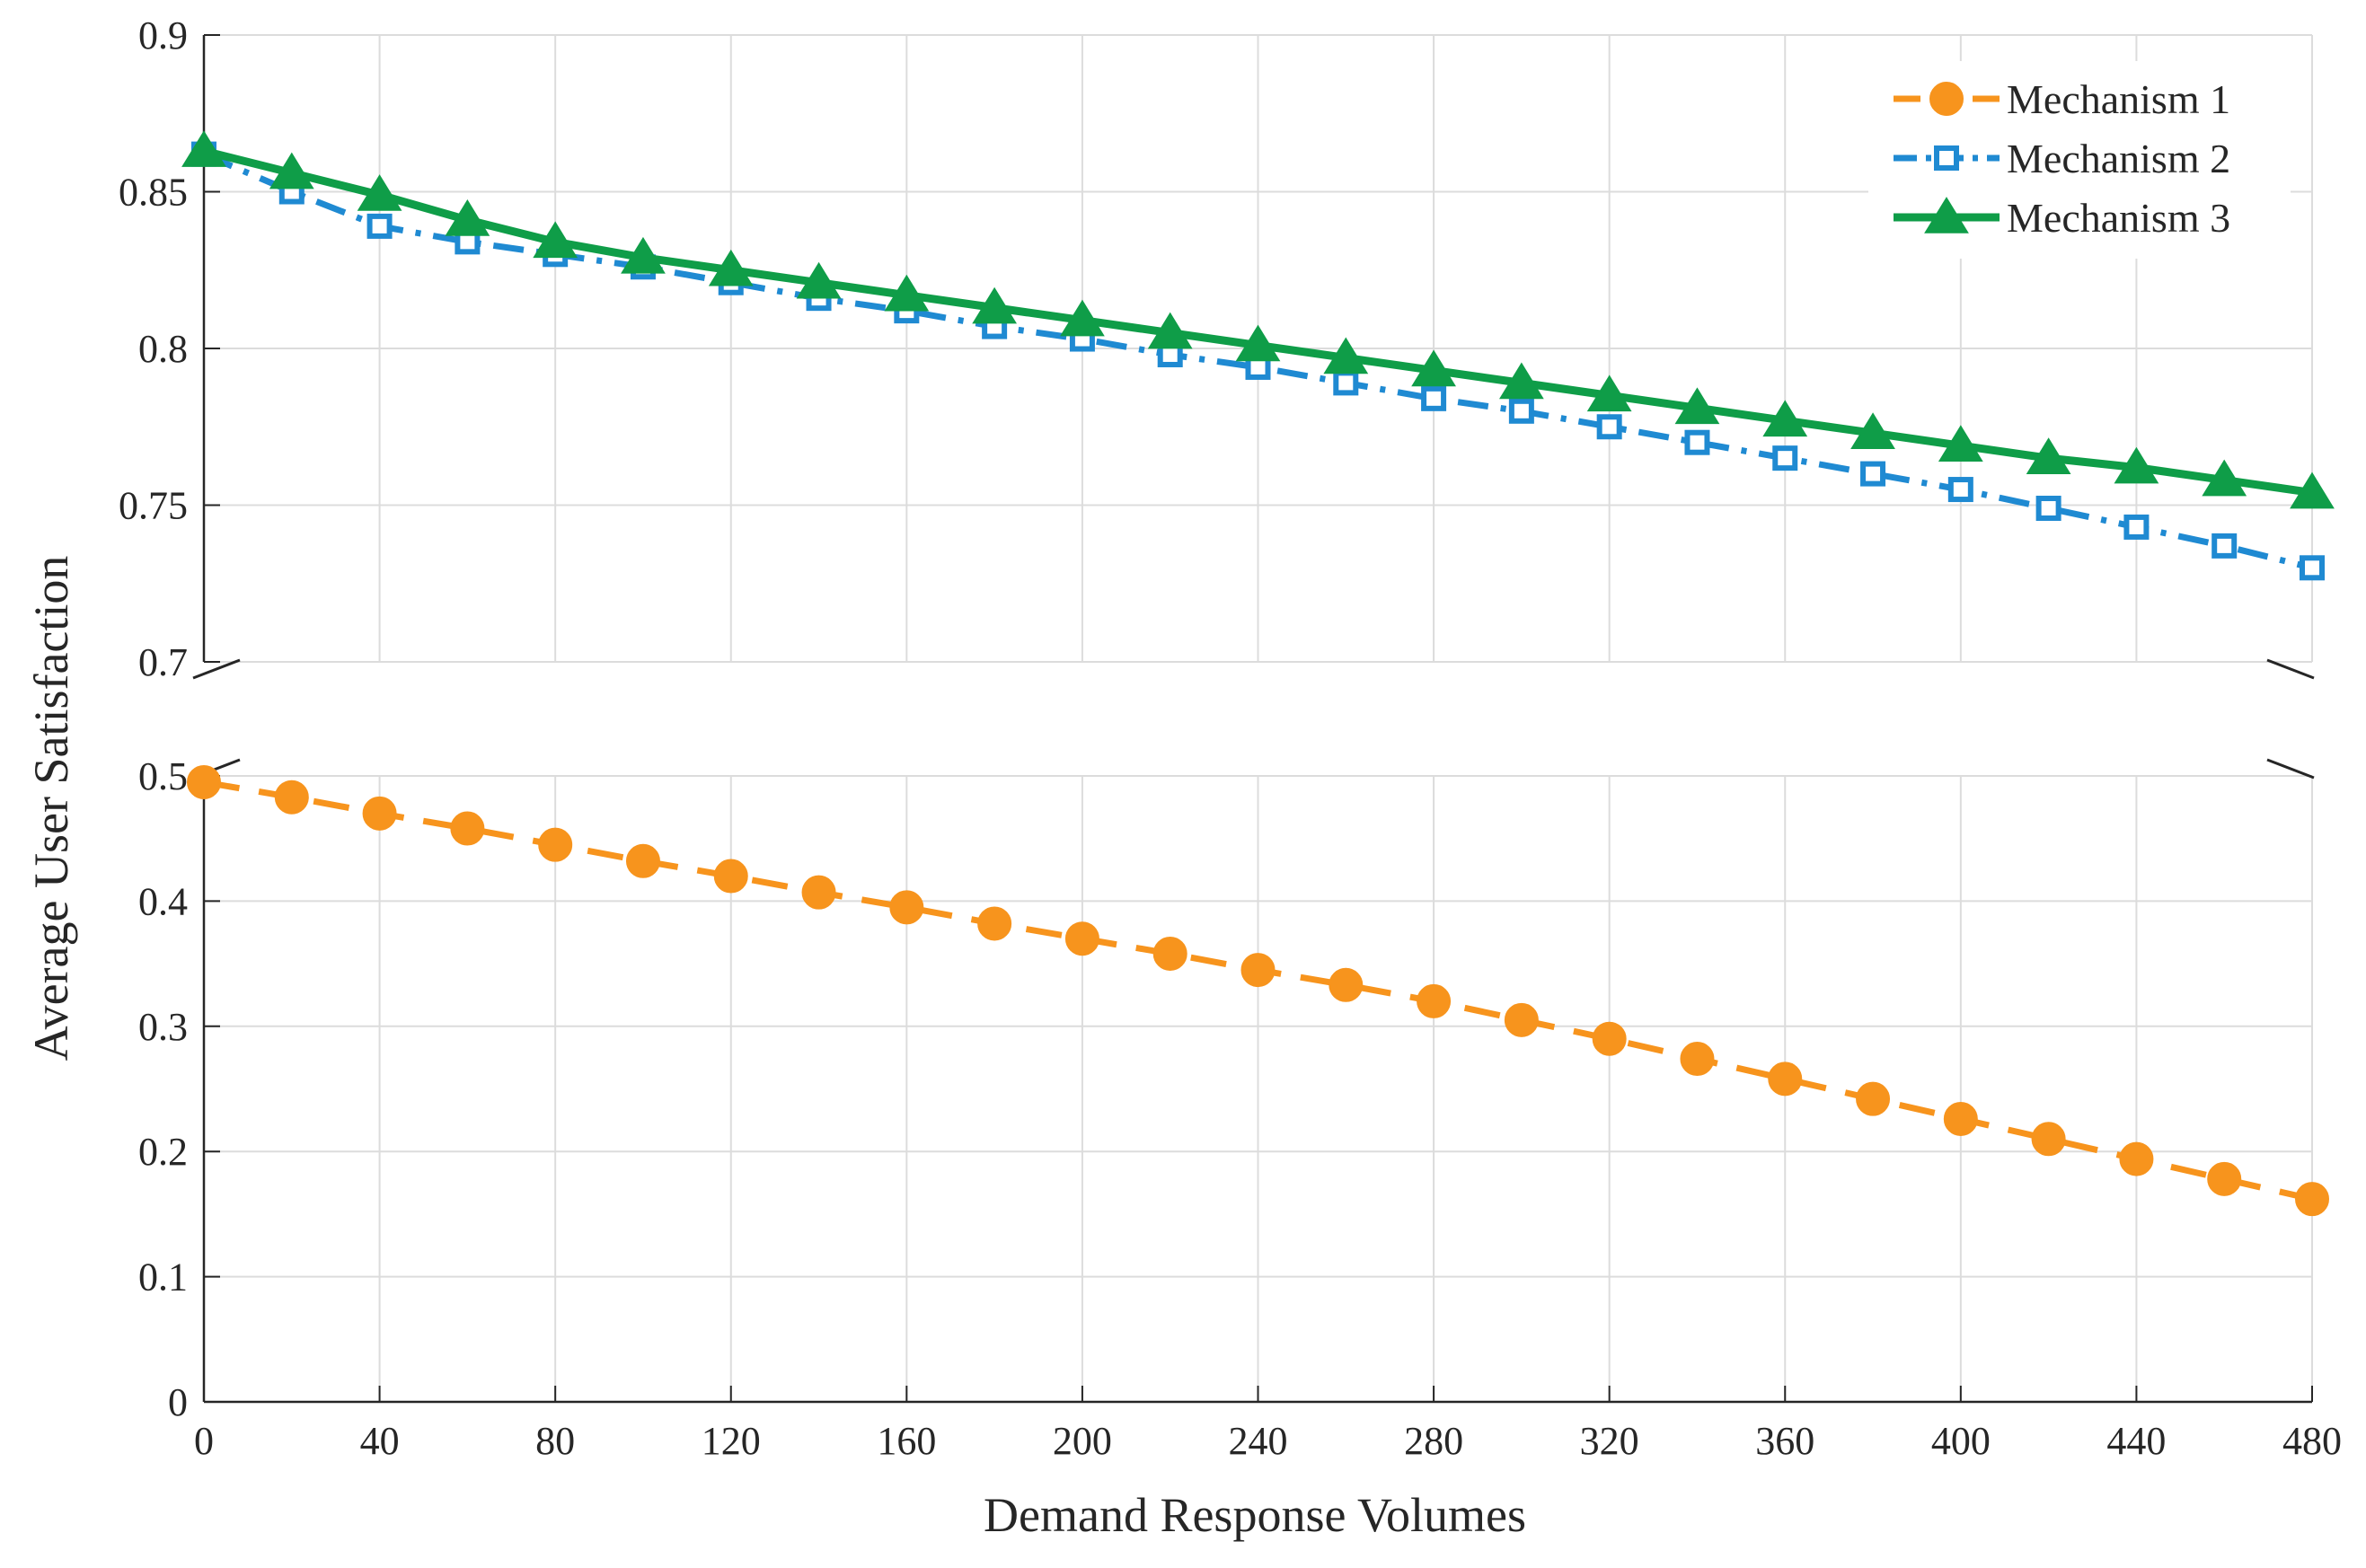 This screenshot has width=2366, height=1568. Describe the element at coordinates (1946, 158) in the screenshot. I see `legend-mechanism-2-marker` at that location.